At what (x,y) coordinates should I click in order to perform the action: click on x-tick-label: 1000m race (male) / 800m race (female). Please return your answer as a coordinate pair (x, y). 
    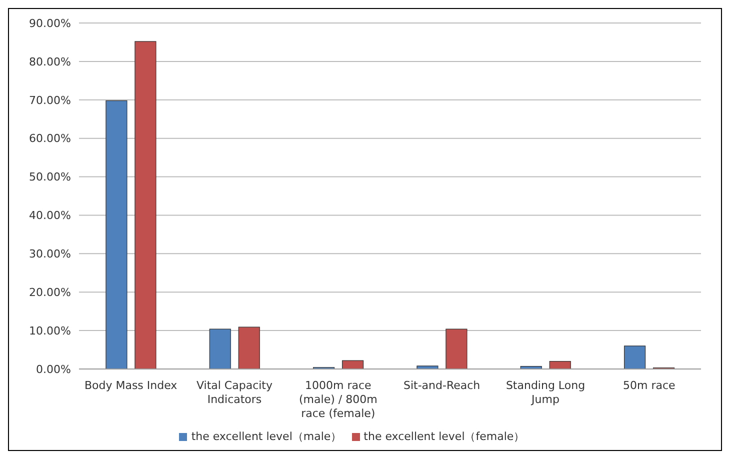
    Looking at the image, I should click on (338, 399).